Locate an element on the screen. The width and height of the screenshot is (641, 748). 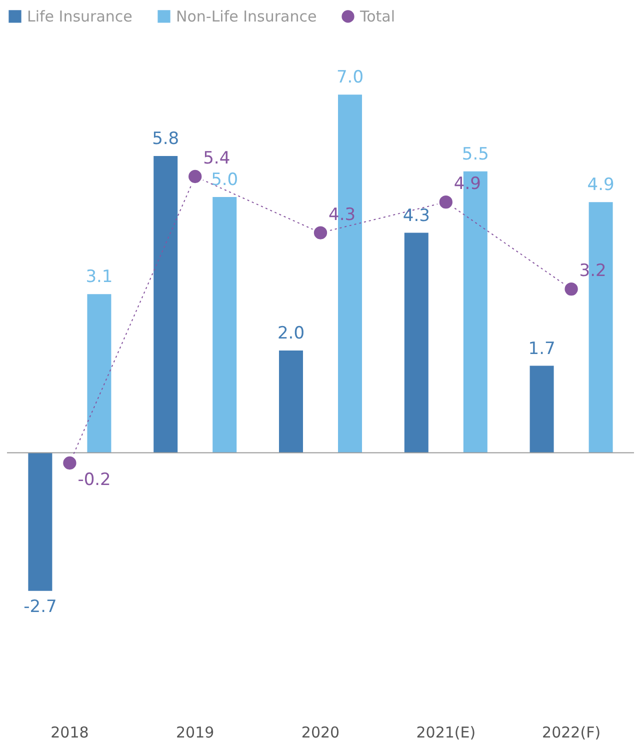
x-tick-label: 2019 is located at coordinates (195, 733).